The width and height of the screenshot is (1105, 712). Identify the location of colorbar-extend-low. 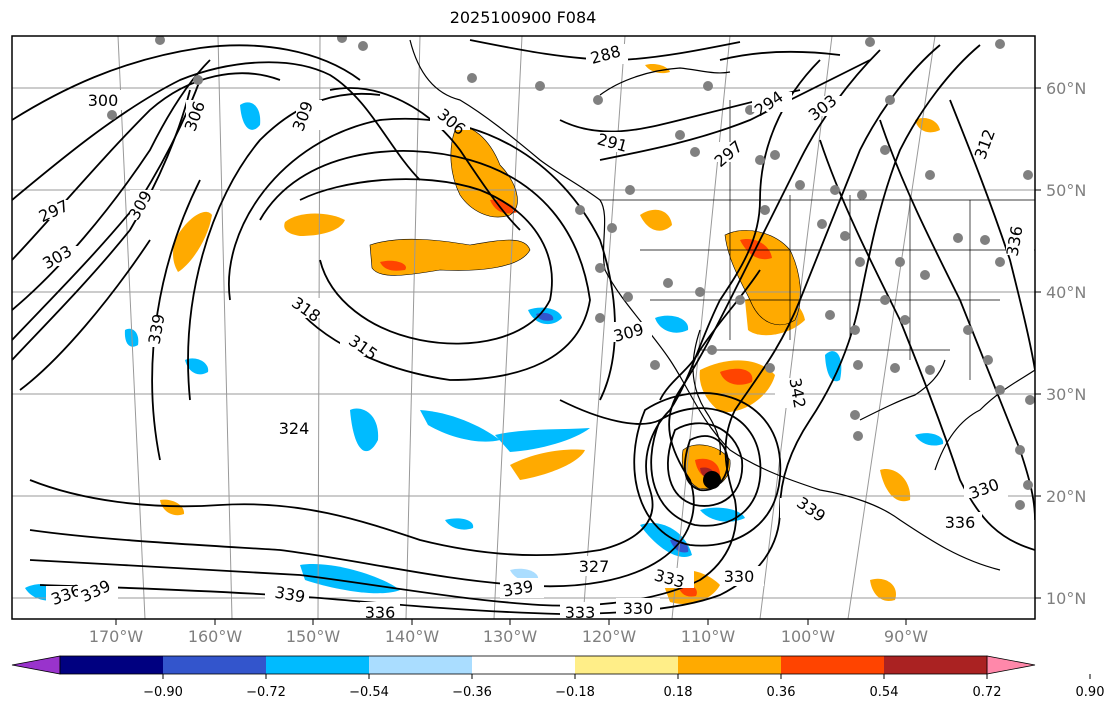
(36, 665).